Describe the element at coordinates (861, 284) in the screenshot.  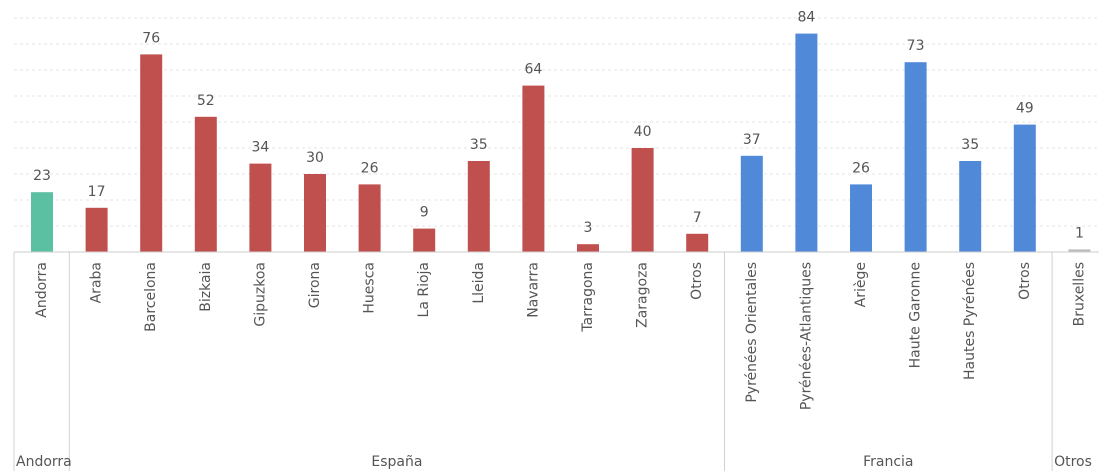
I see `category-tick-label: Ariège` at that location.